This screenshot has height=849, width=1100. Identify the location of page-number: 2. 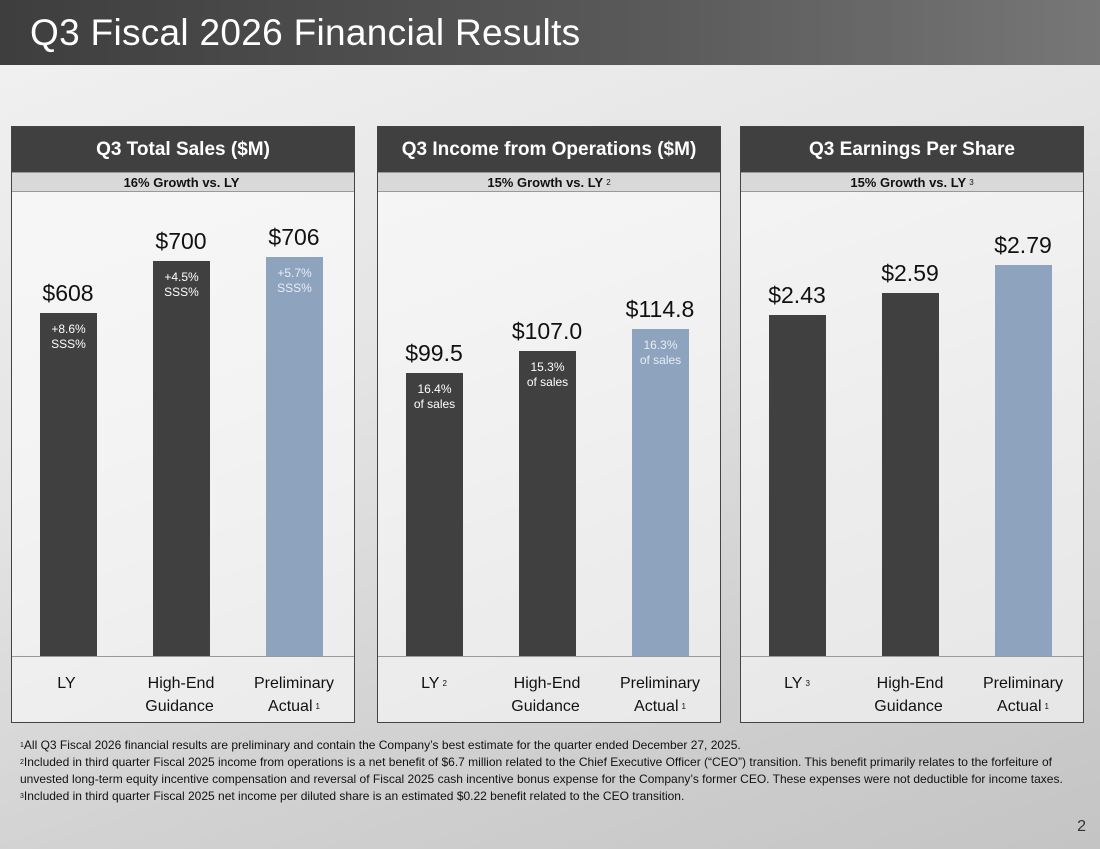
(1081, 826).